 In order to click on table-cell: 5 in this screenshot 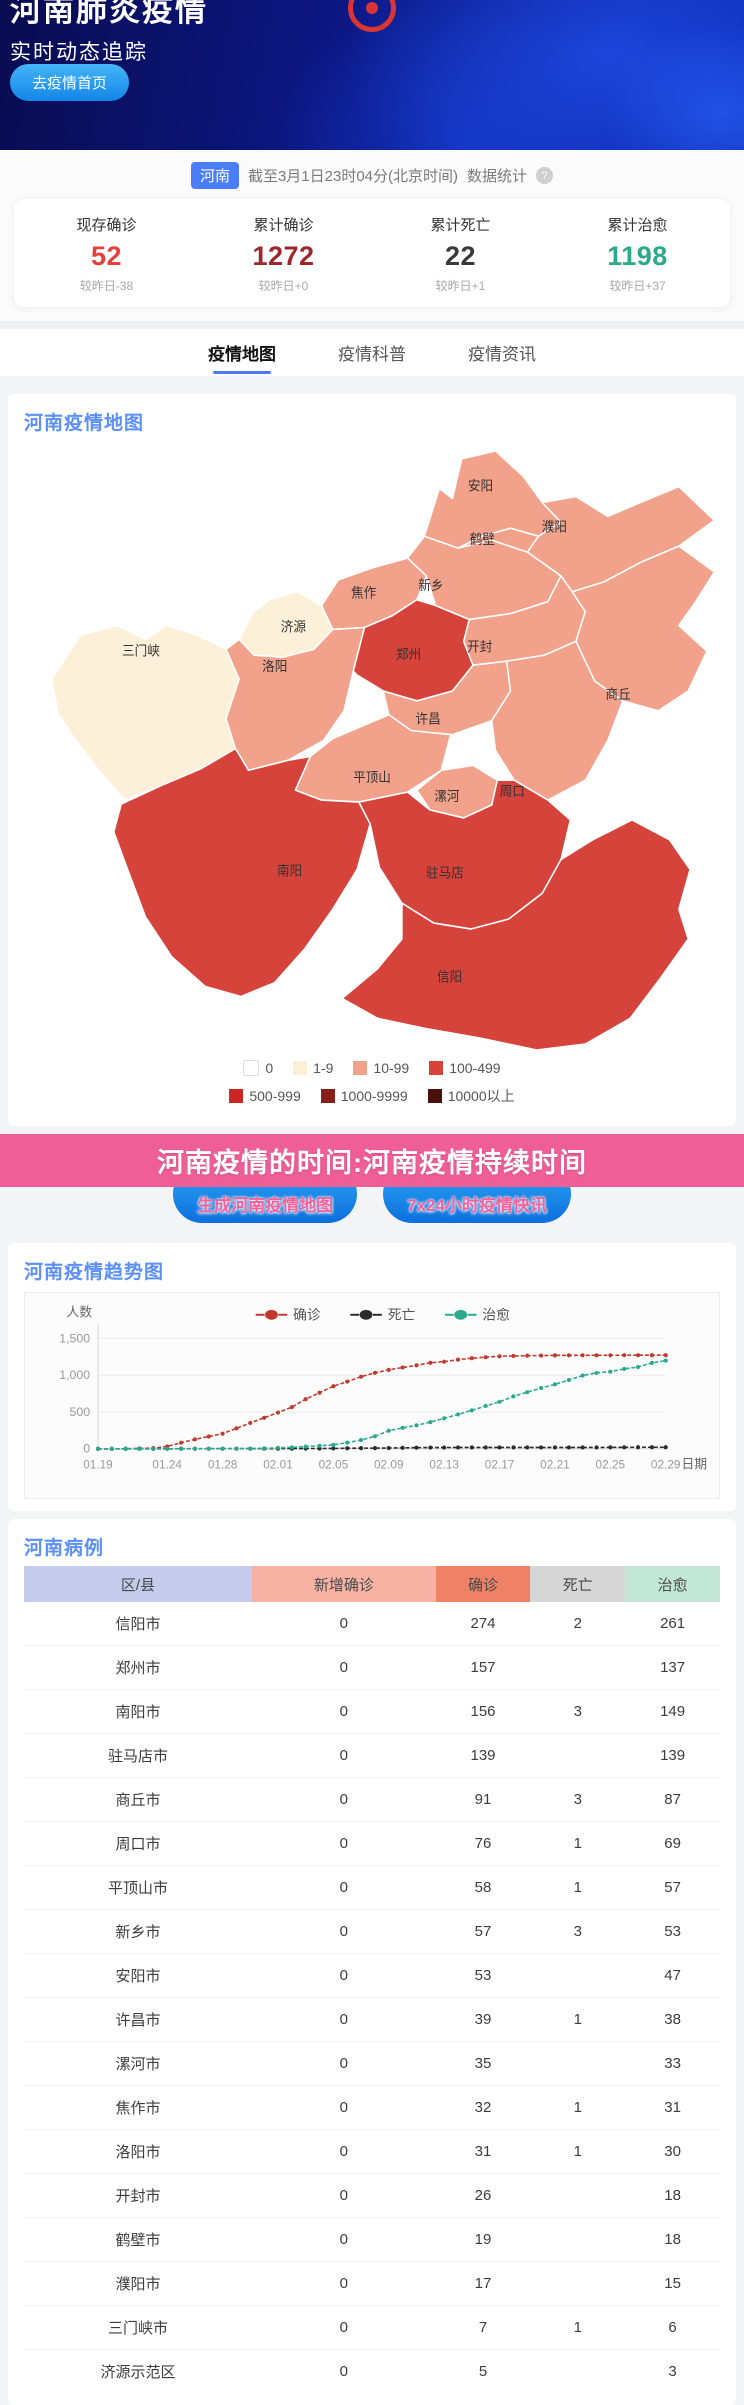, I will do `click(483, 2371)`.